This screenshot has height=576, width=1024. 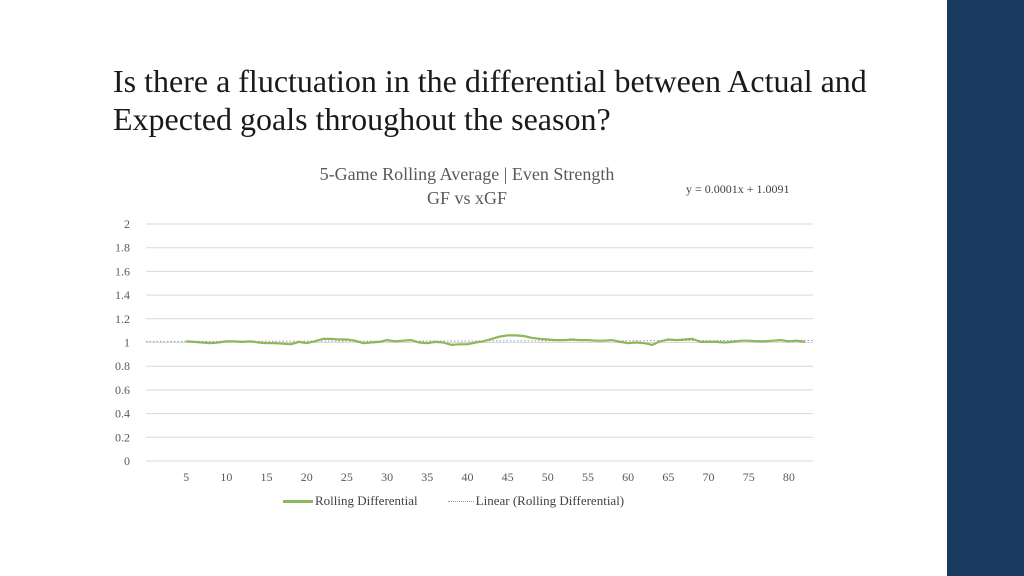 I want to click on legend-item-rolling: Rolling Differential, so click(x=350, y=501).